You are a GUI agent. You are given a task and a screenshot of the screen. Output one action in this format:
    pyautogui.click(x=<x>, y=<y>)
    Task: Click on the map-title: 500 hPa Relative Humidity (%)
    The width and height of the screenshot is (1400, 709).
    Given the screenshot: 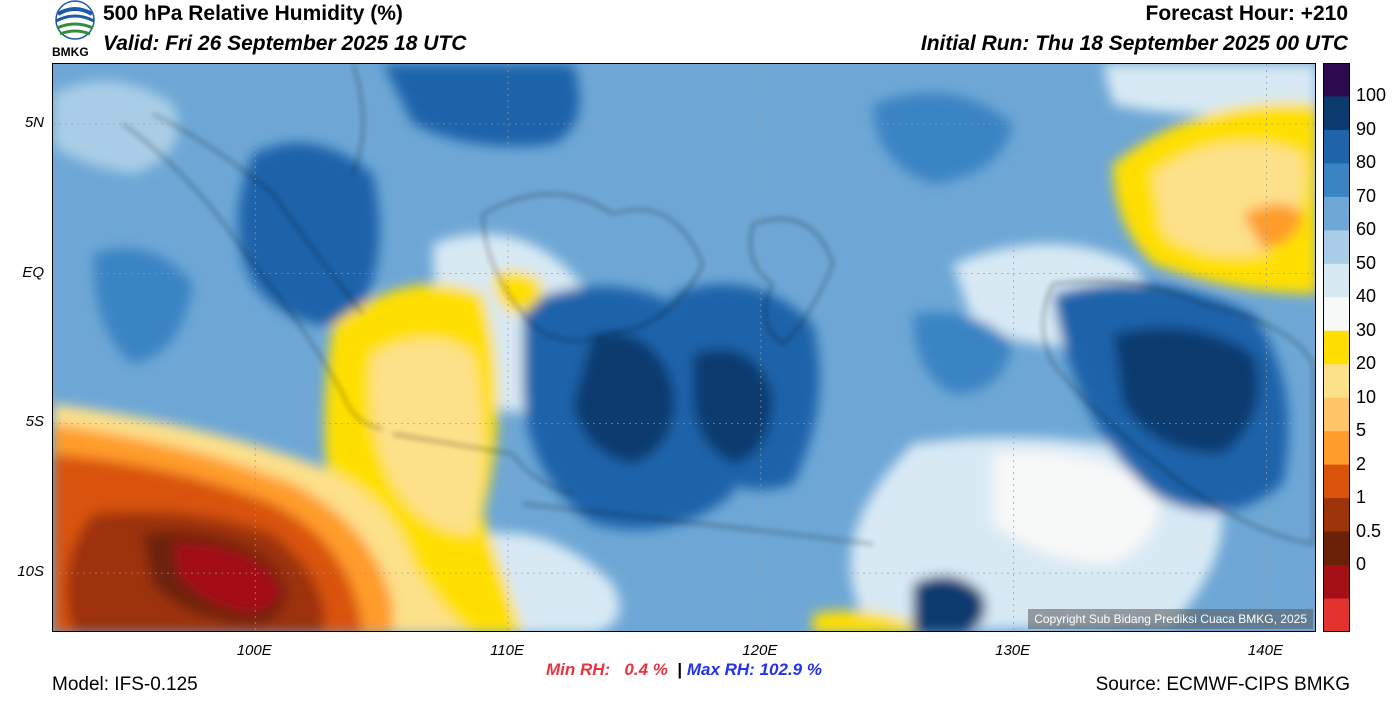 What is the action you would take?
    pyautogui.click(x=253, y=13)
    